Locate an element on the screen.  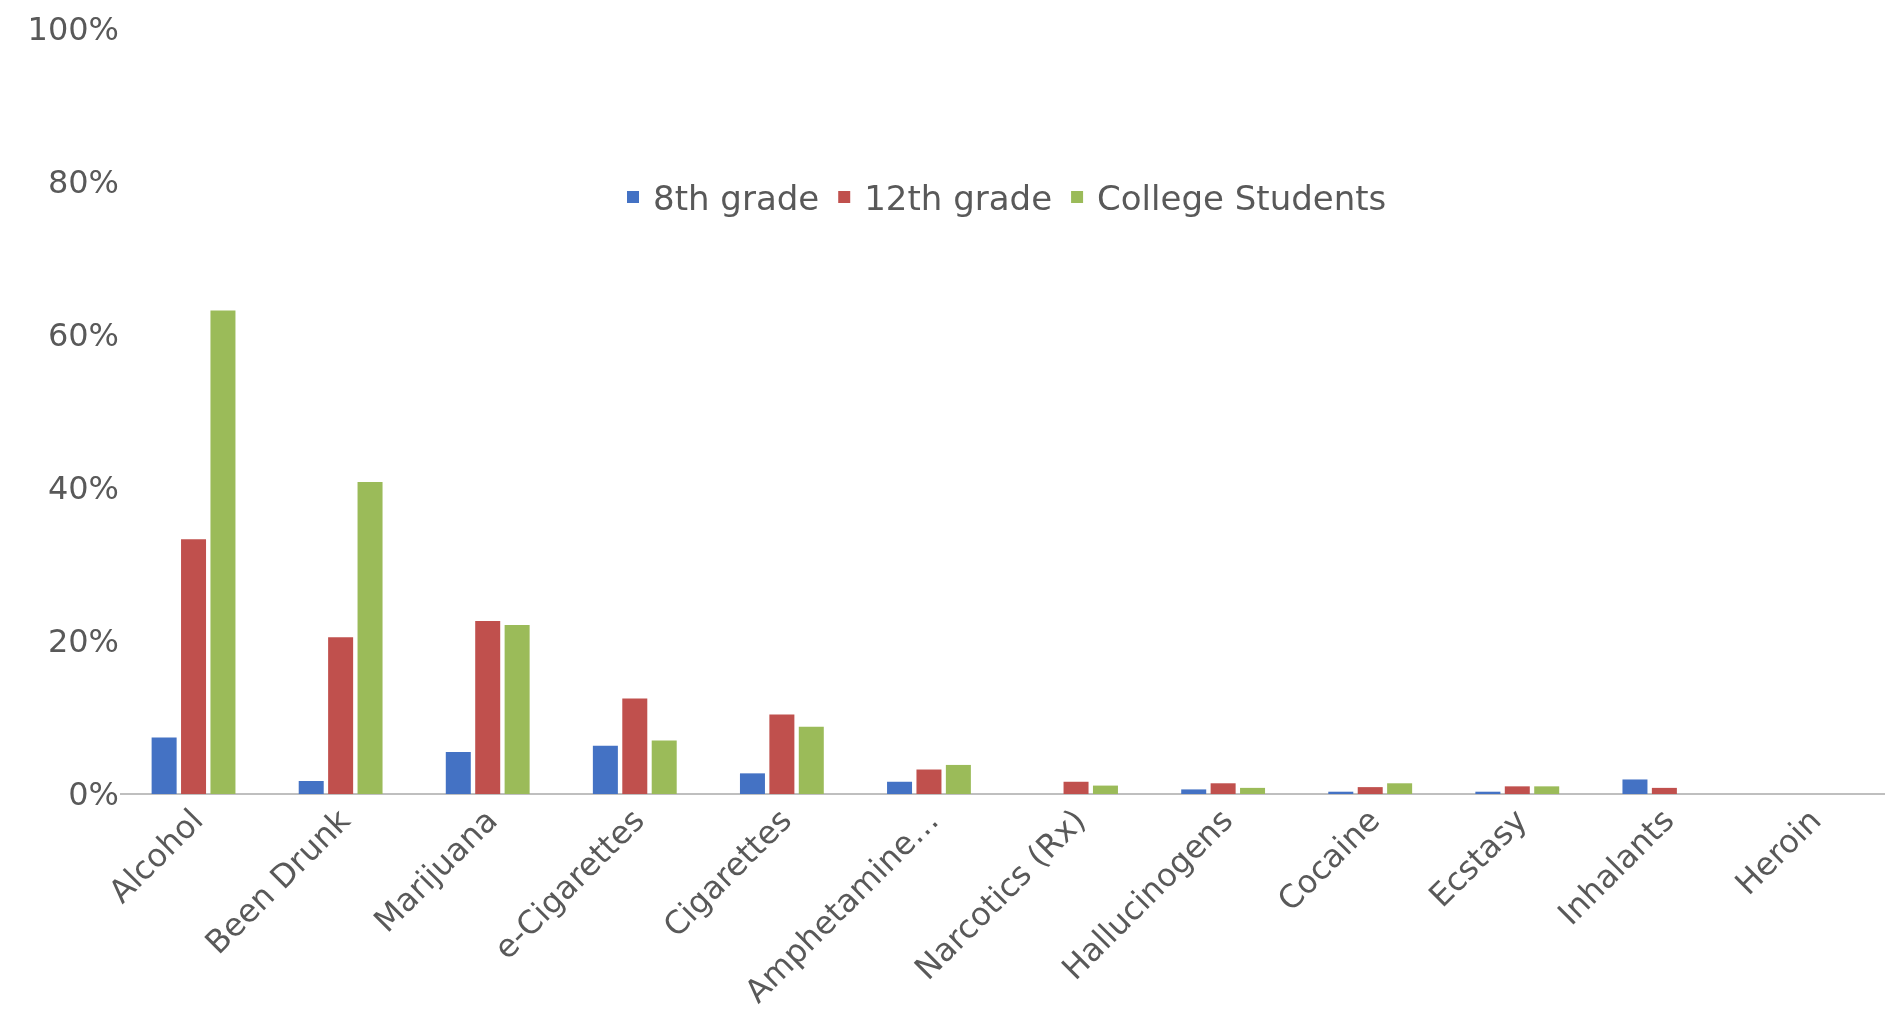
legend-label: College Students is located at coordinates (1242, 198).